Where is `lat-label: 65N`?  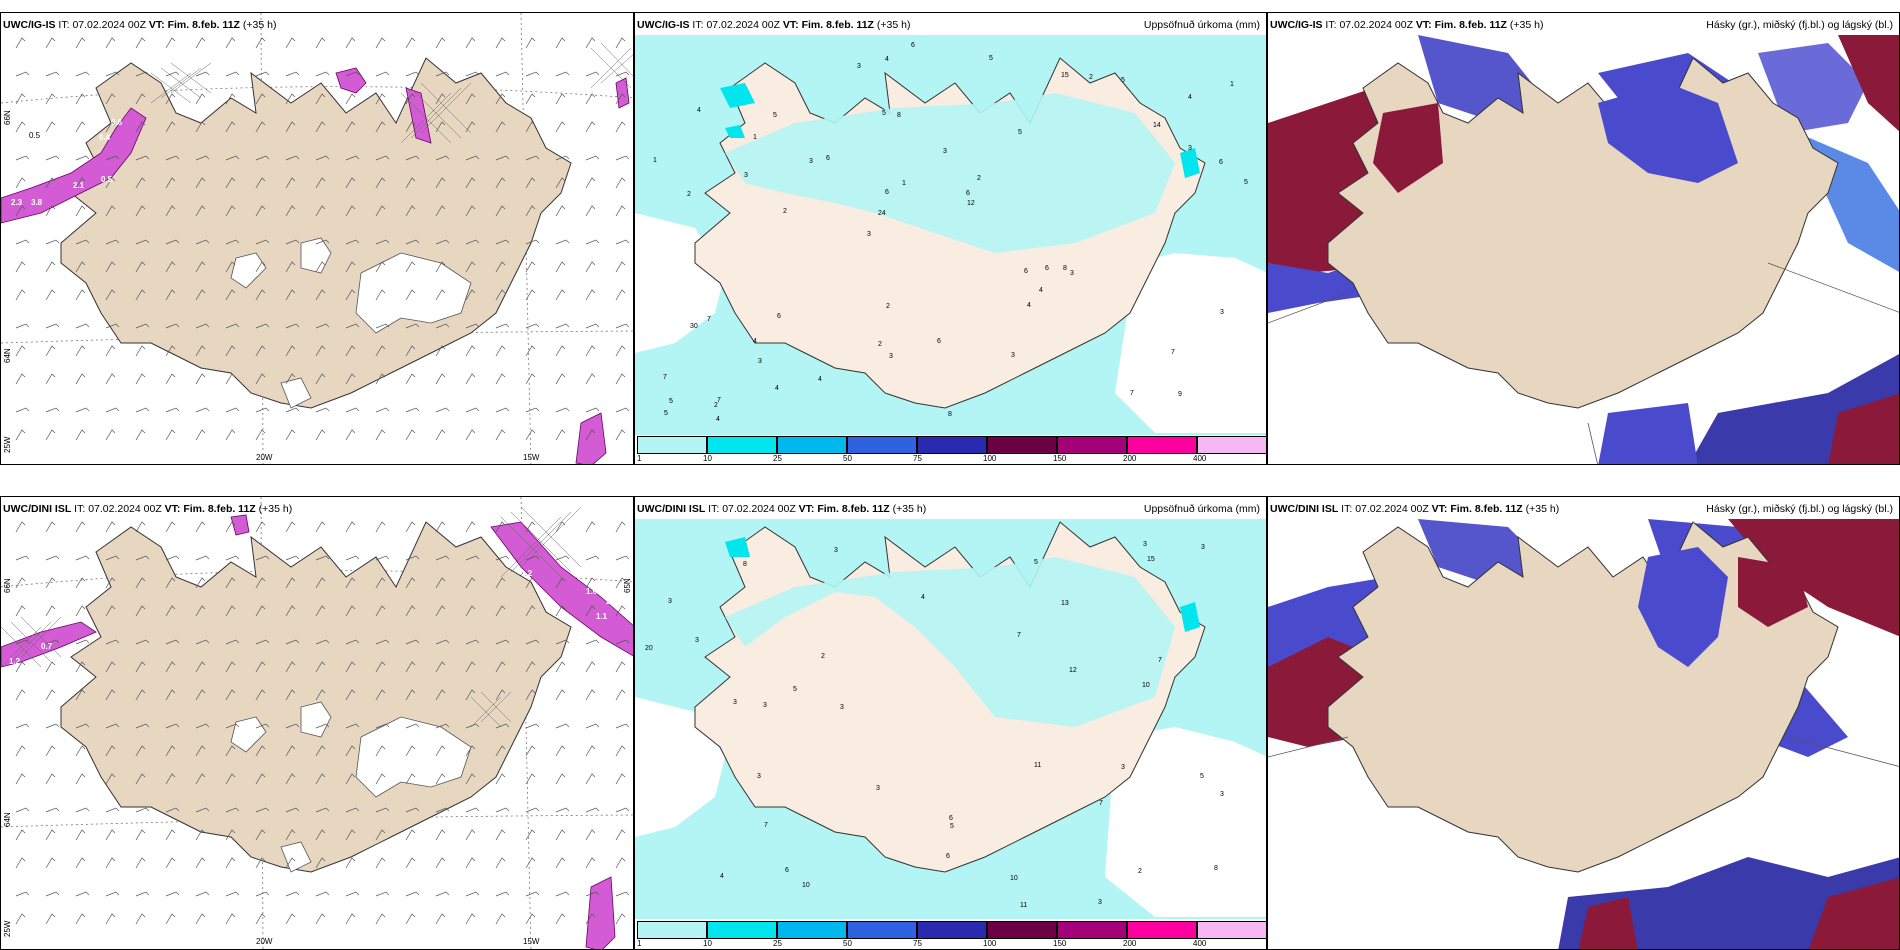 lat-label: 65N is located at coordinates (627, 585).